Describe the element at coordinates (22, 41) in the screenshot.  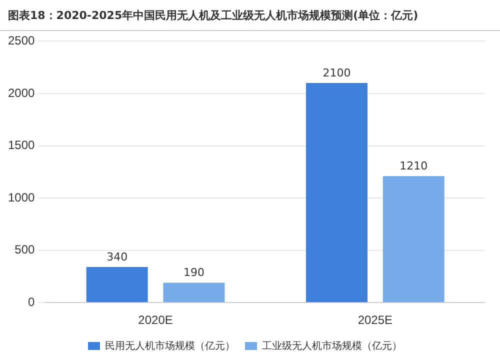
I see `y-tick-label: 2500` at that location.